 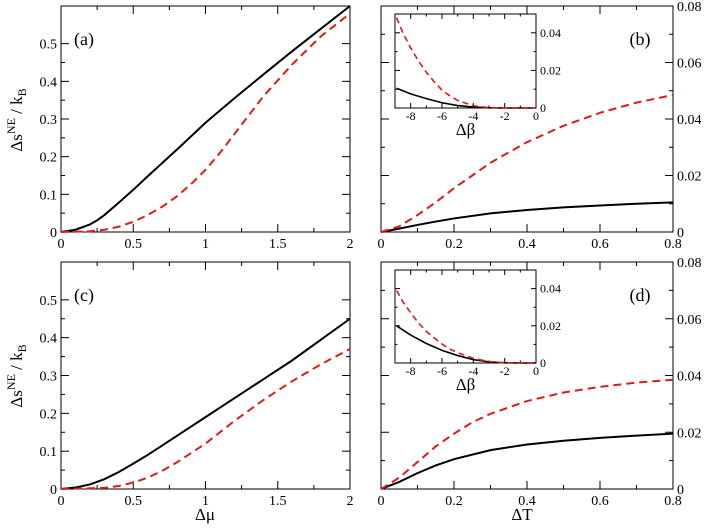 I want to click on panel-label: (c), so click(x=84, y=295).